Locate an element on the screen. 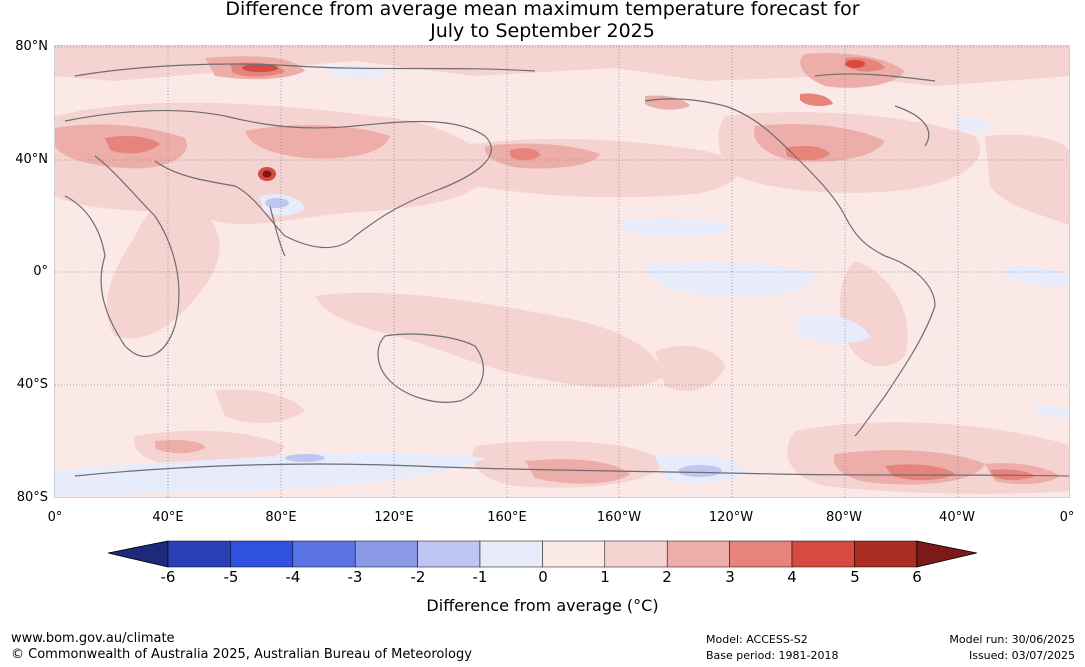 The height and width of the screenshot is (667, 1085). colorbar is located at coordinates (542, 554).